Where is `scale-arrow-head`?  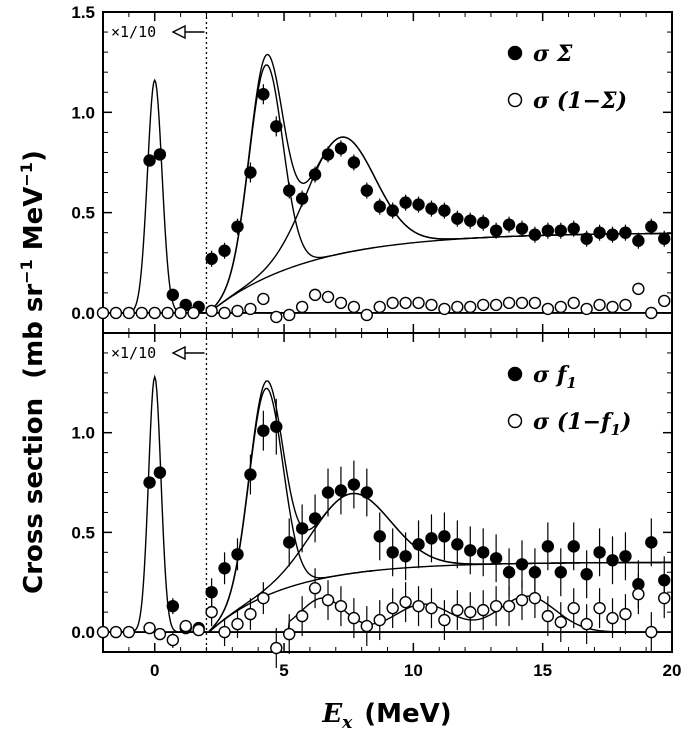
scale-arrow-head is located at coordinates (178, 353).